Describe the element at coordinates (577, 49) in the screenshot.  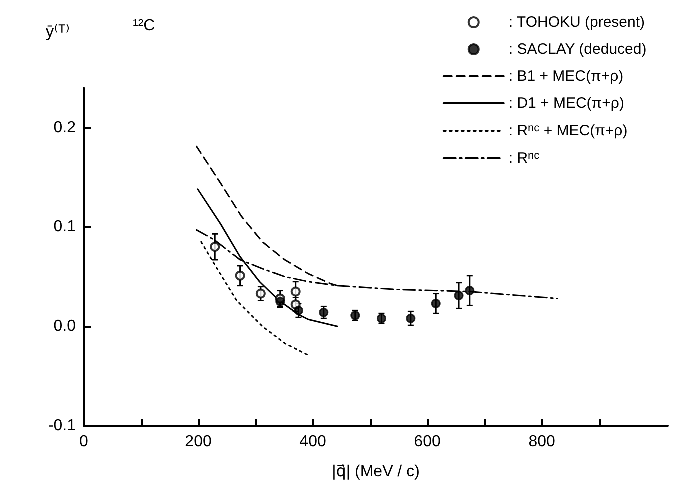
I see `legend-label: : SACLAY (deduced)` at that location.